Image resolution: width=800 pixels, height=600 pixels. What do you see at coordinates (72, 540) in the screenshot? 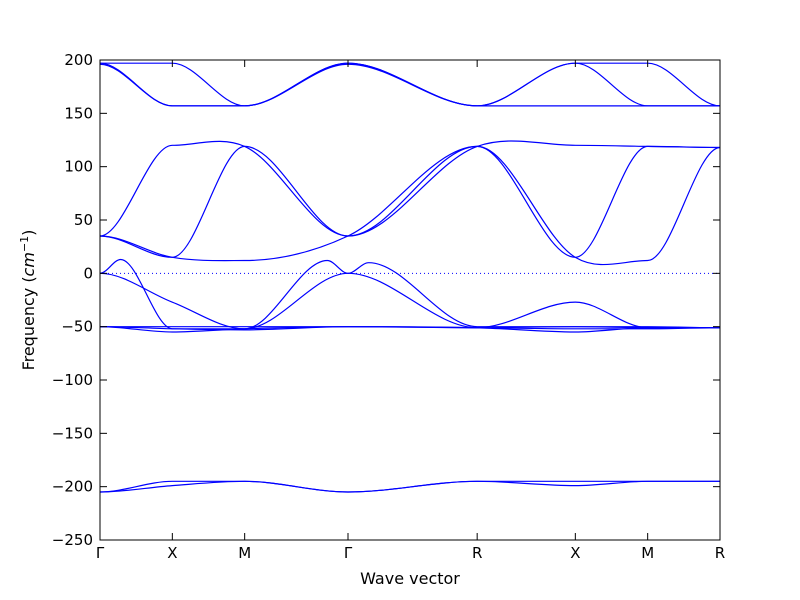
I see `y-tick-label: −250` at bounding box center [72, 540].